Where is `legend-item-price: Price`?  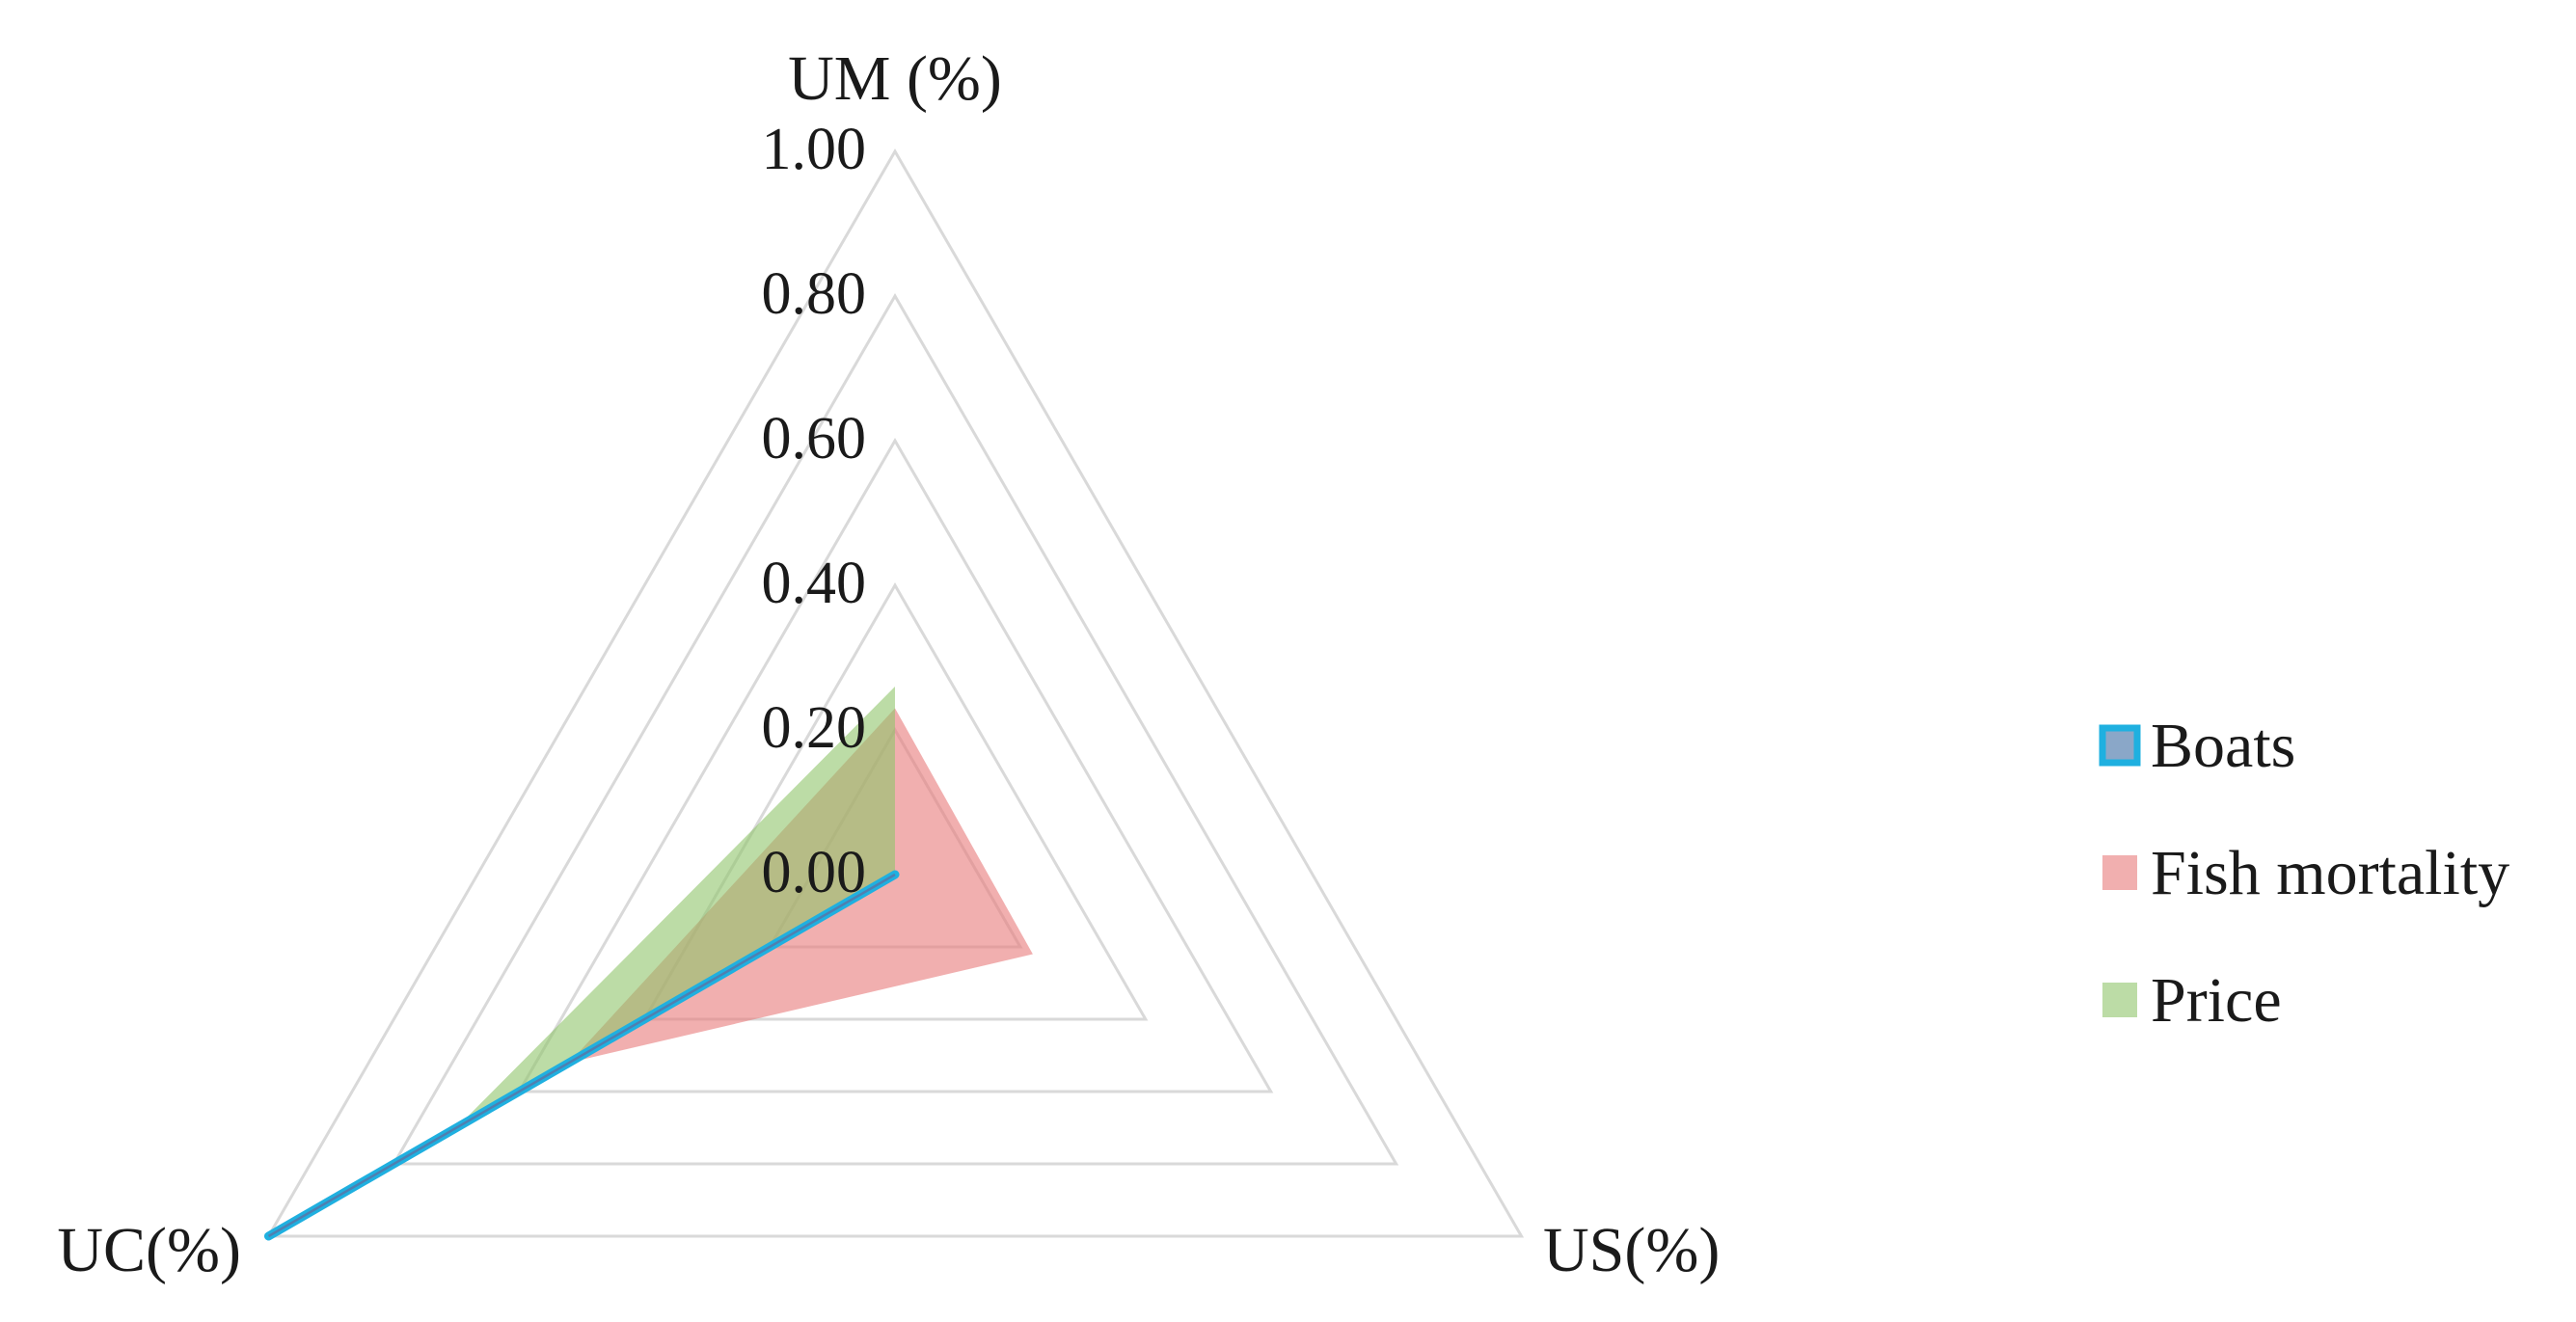 legend-item-price: Price is located at coordinates (2192, 1000).